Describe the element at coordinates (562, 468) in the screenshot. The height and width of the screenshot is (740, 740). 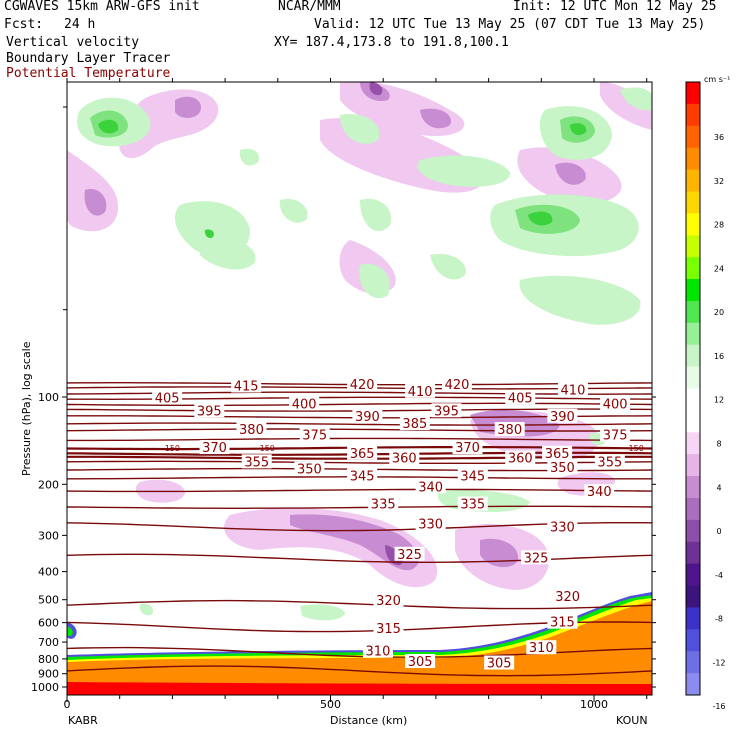
I see `isentrope-label-350: 350` at that location.